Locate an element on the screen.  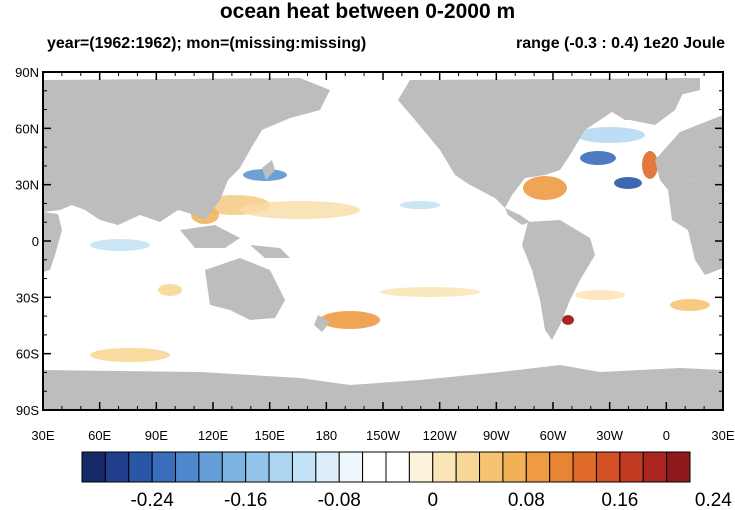
north-atlantic-cold-patch is located at coordinates (598, 158).